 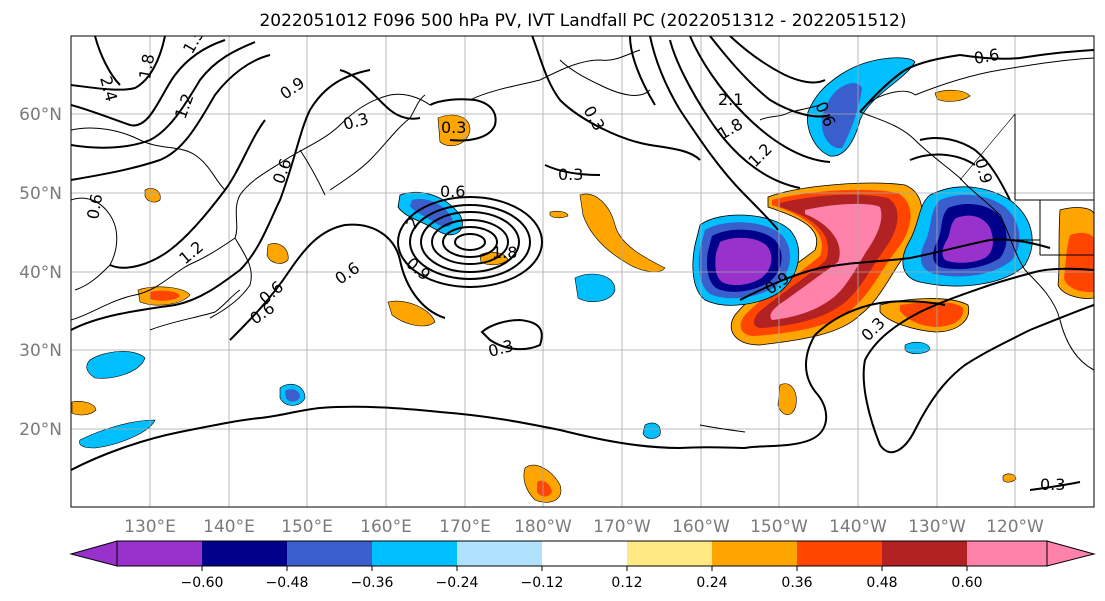 I want to click on negative-anomaly-central-core, so click(x=743, y=261).